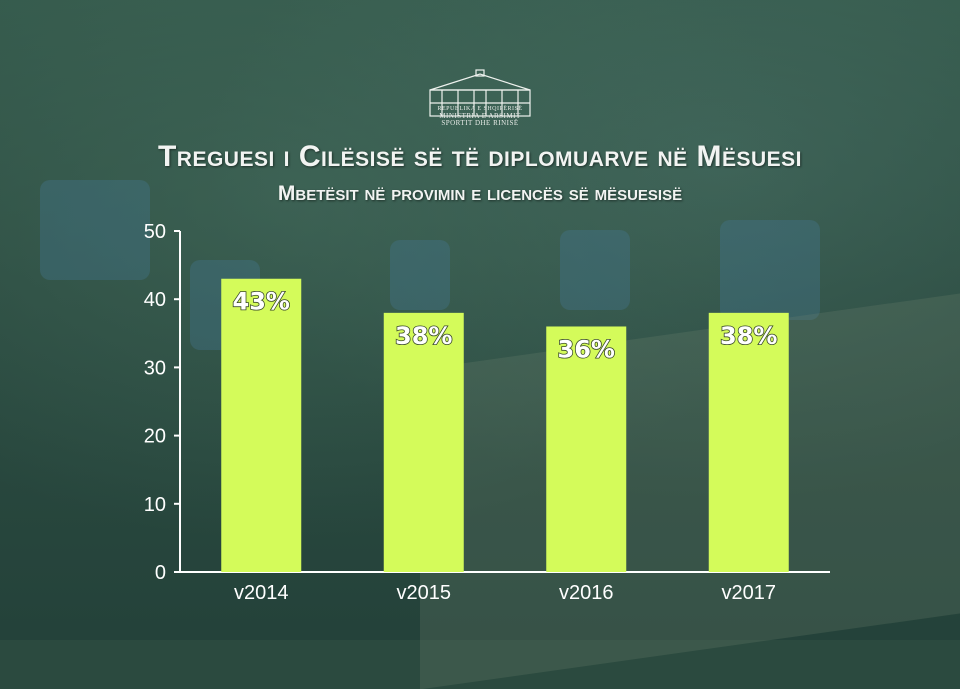  What do you see at coordinates (586, 349) in the screenshot?
I see `bar-data-label: 36%` at bounding box center [586, 349].